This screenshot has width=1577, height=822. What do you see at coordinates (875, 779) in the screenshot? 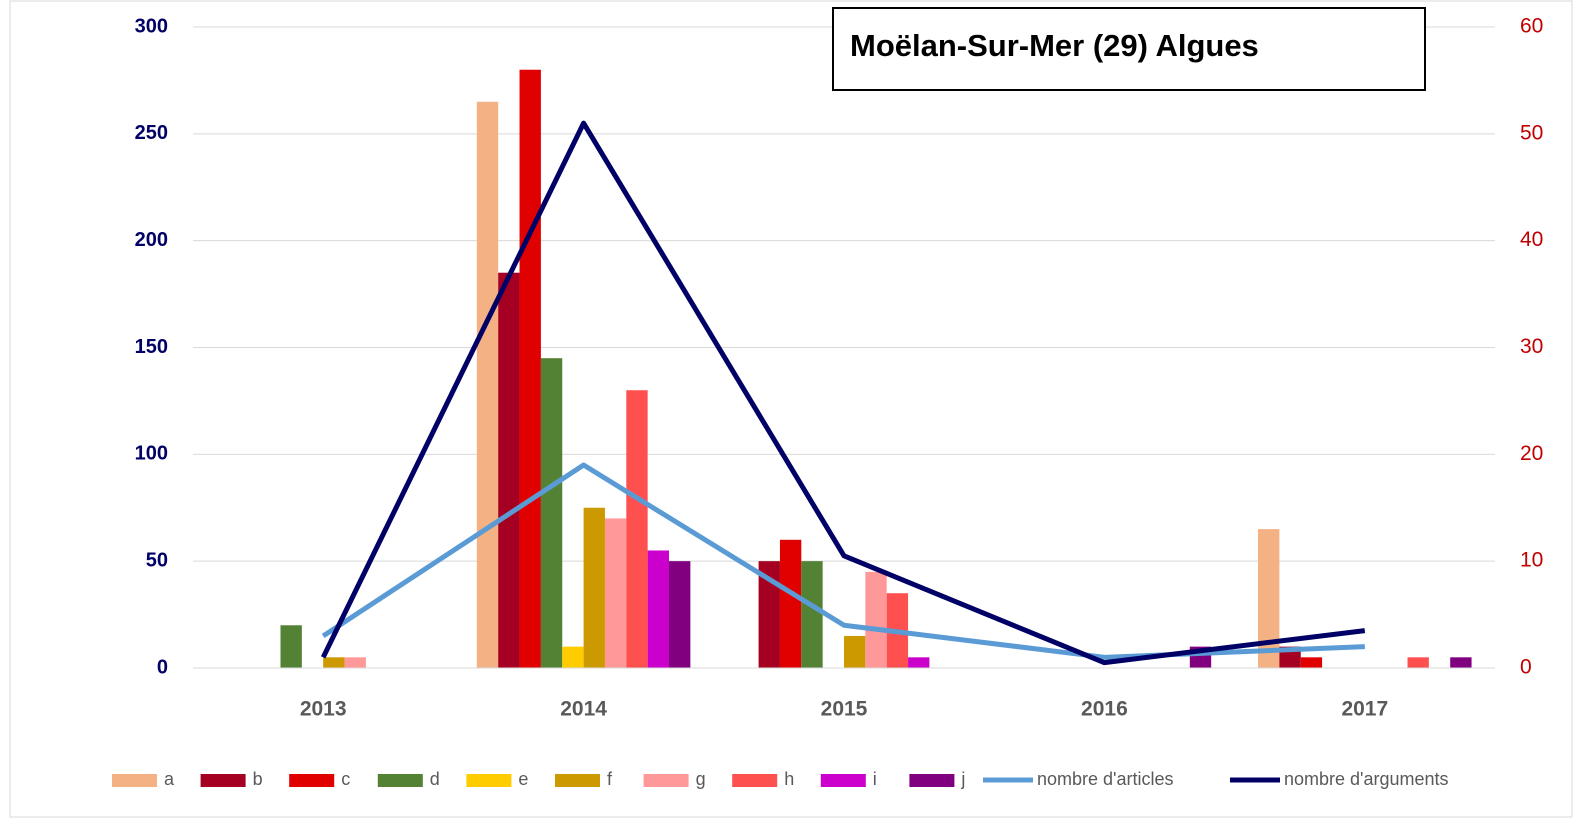
I see `legend-label: i` at bounding box center [875, 779].